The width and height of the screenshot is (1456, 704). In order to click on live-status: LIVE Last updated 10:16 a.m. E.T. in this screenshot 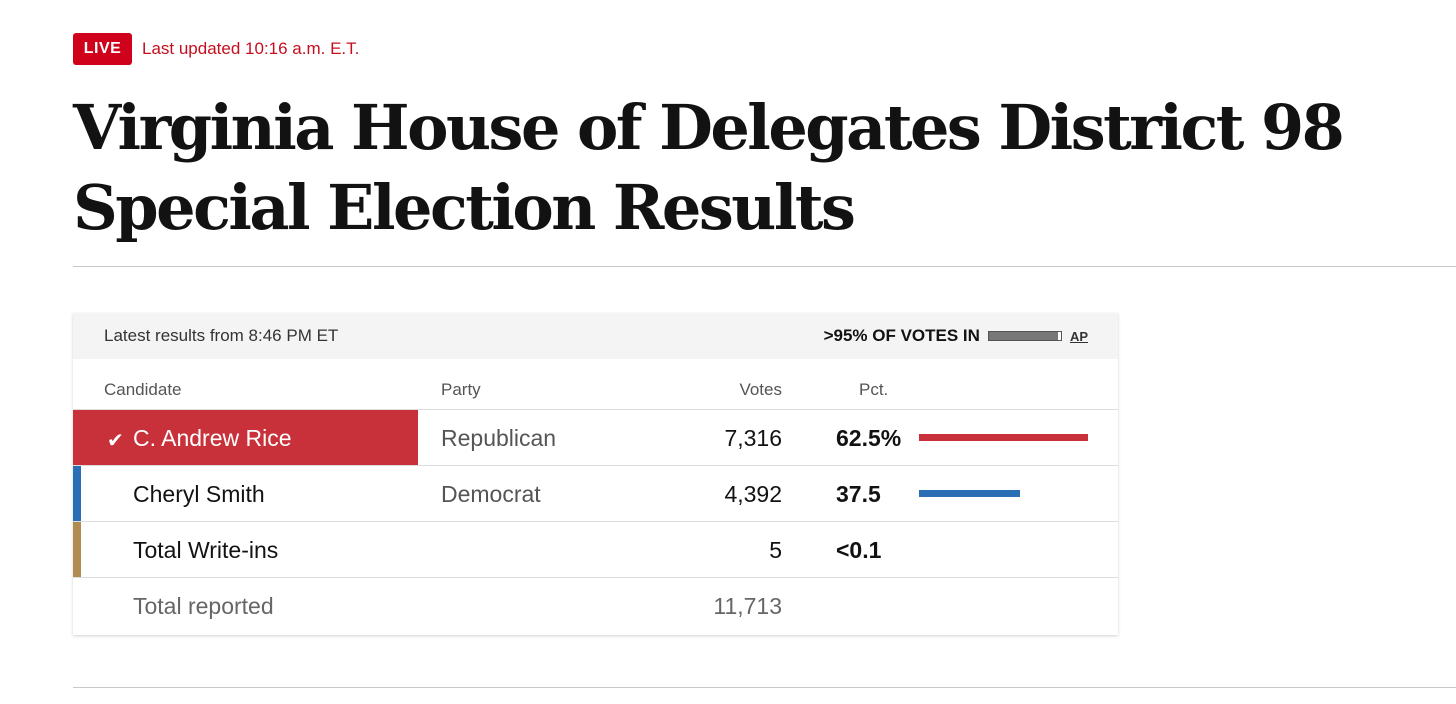, I will do `click(216, 49)`.